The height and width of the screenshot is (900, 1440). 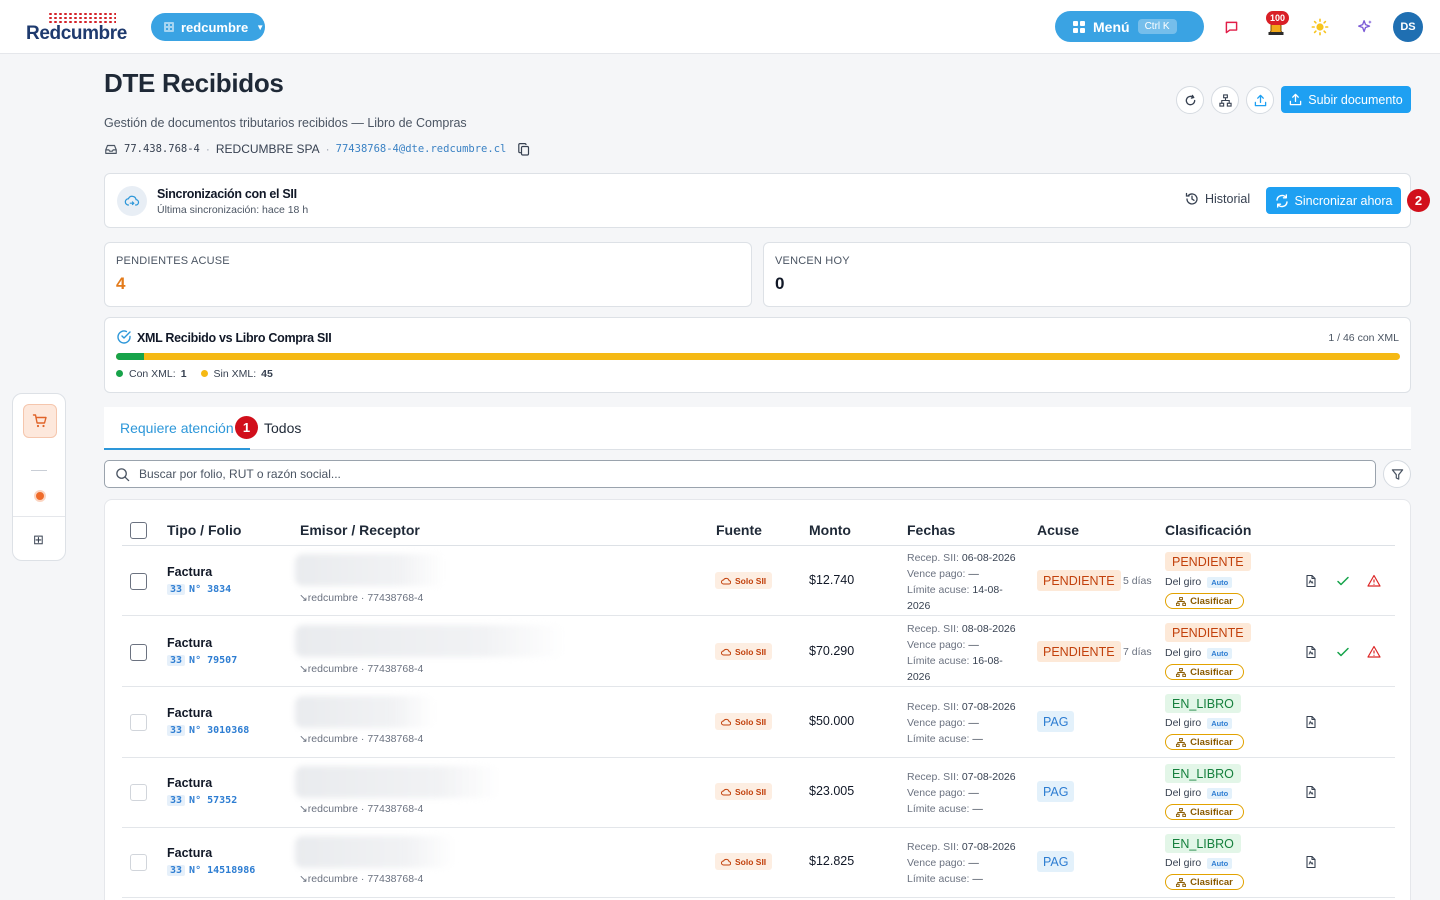 What do you see at coordinates (1363, 338) in the screenshot?
I see `xml-summary: 1 / 46 con XML` at bounding box center [1363, 338].